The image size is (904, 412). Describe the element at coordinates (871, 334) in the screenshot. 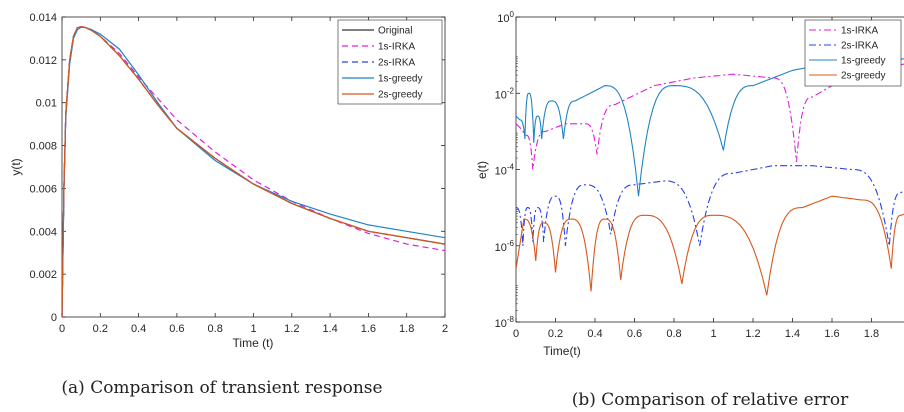

I see `panel-b-x-tick-label: 1.8` at that location.